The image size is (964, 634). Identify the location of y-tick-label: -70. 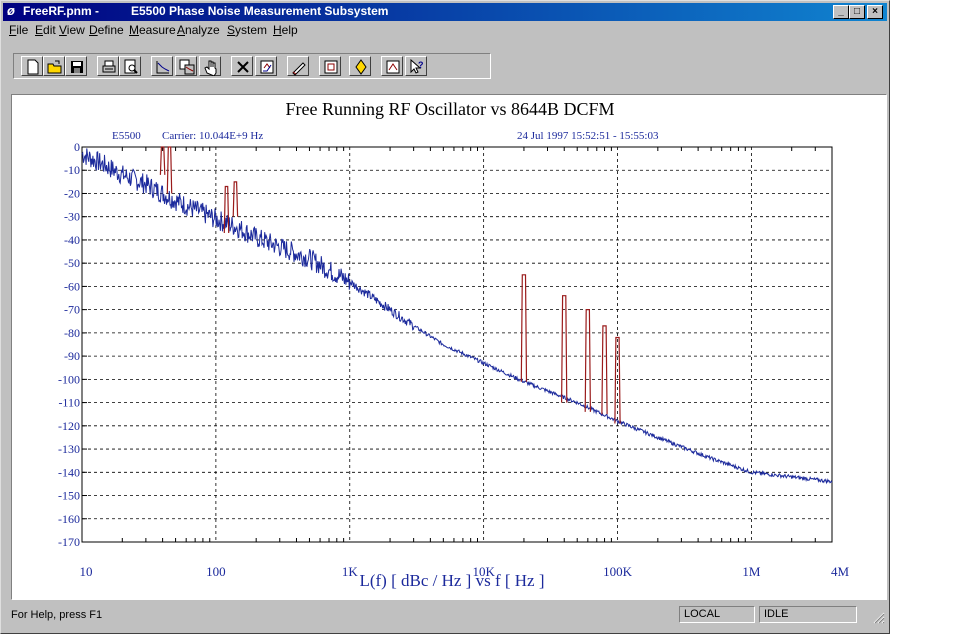
(72, 310).